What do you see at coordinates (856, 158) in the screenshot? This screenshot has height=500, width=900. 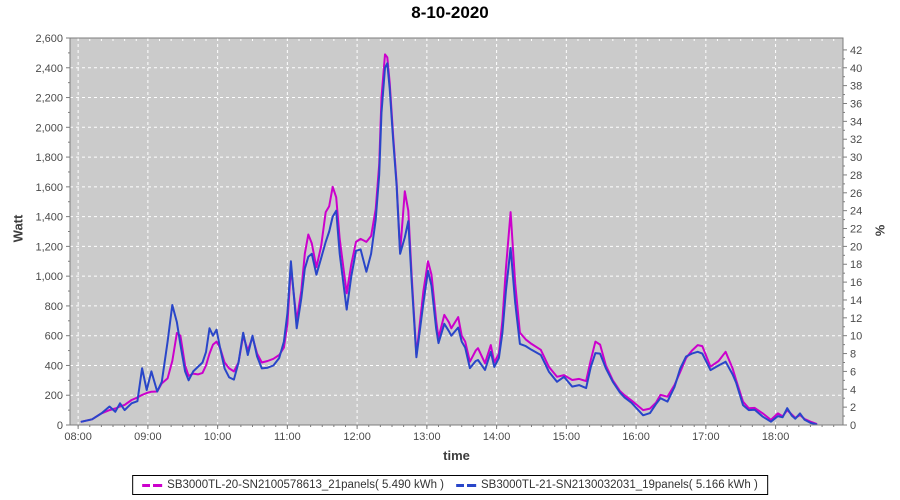 I see `y-right-tick-label: 30` at bounding box center [856, 158].